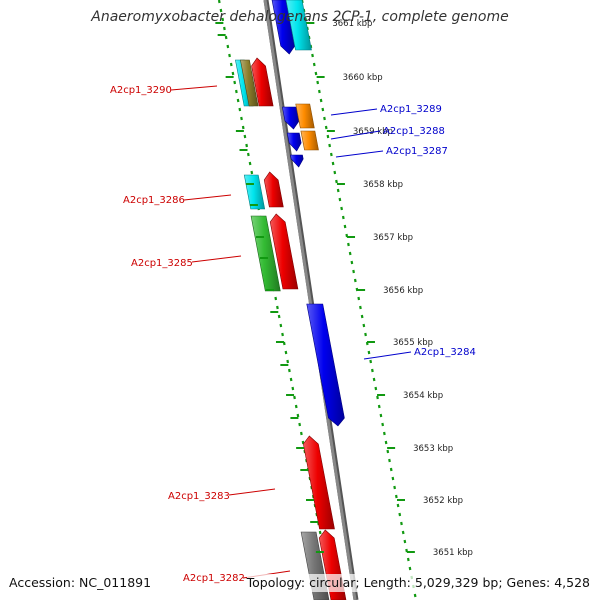 Image resolution: width=600 pixels, height=600 pixels. I want to click on gene-label: A2cp1_3283, so click(199, 496).